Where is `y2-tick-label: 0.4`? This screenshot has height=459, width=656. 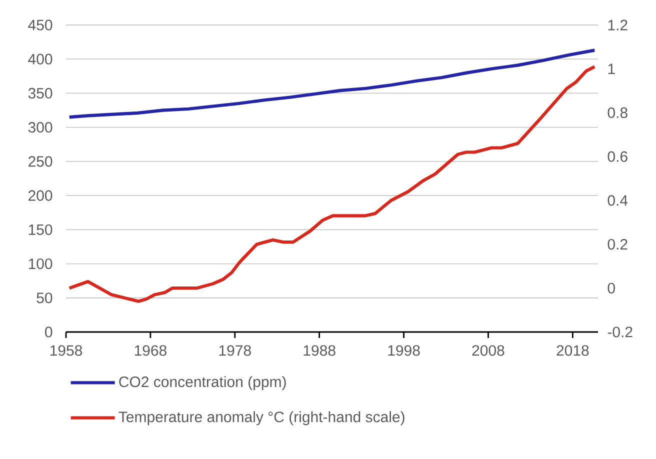
y2-tick-label: 0.4 is located at coordinates (618, 200).